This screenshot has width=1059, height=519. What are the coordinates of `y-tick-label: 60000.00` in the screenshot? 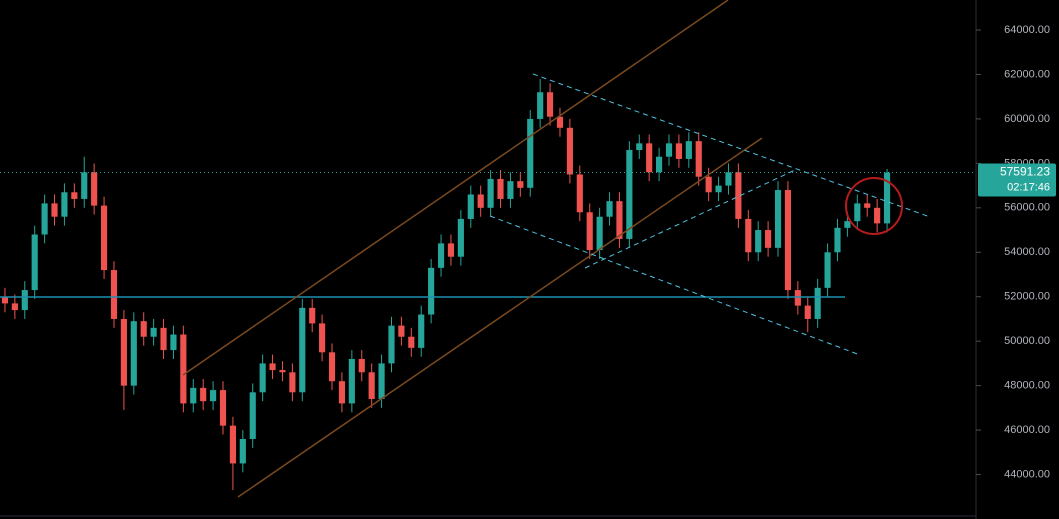 It's located at (1027, 119).